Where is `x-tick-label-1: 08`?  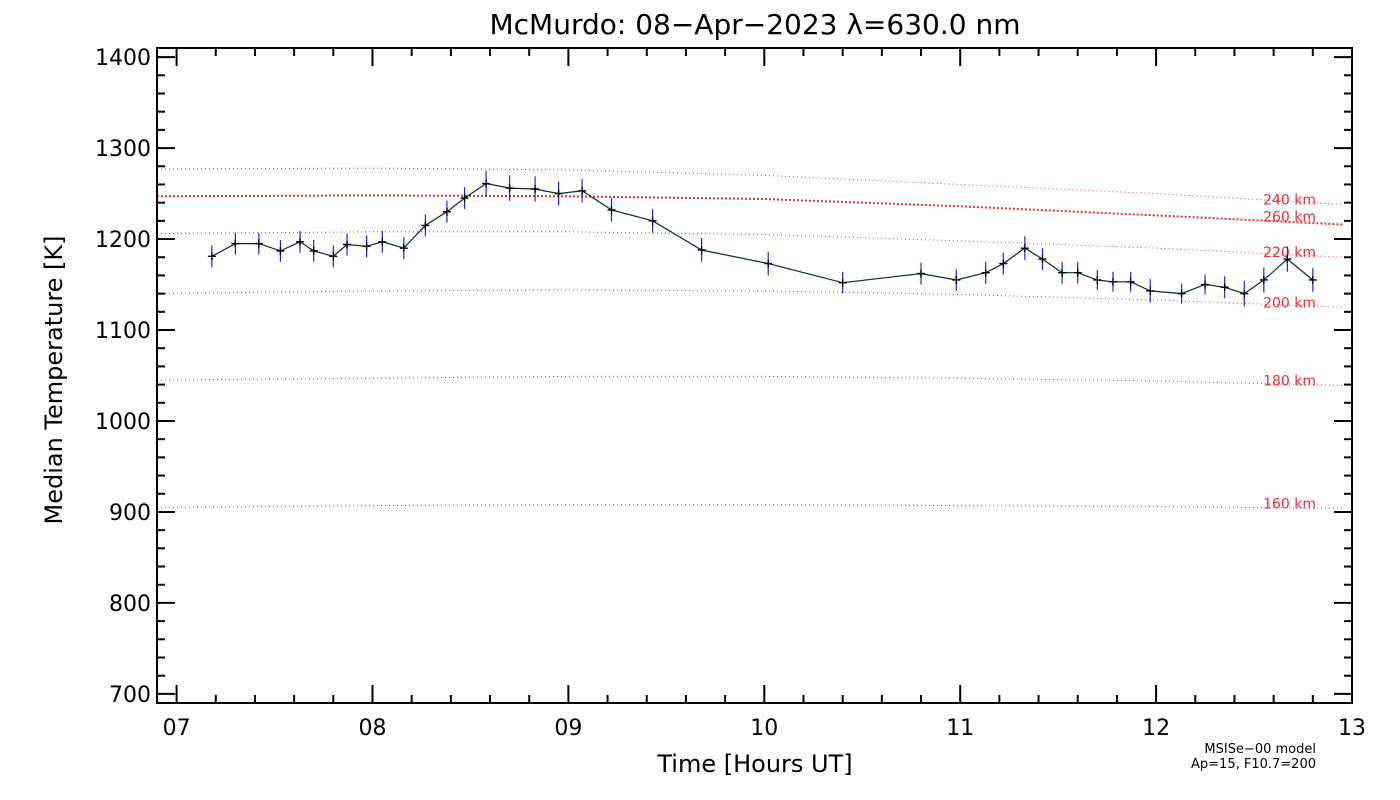 x-tick-label-1: 08 is located at coordinates (372, 728).